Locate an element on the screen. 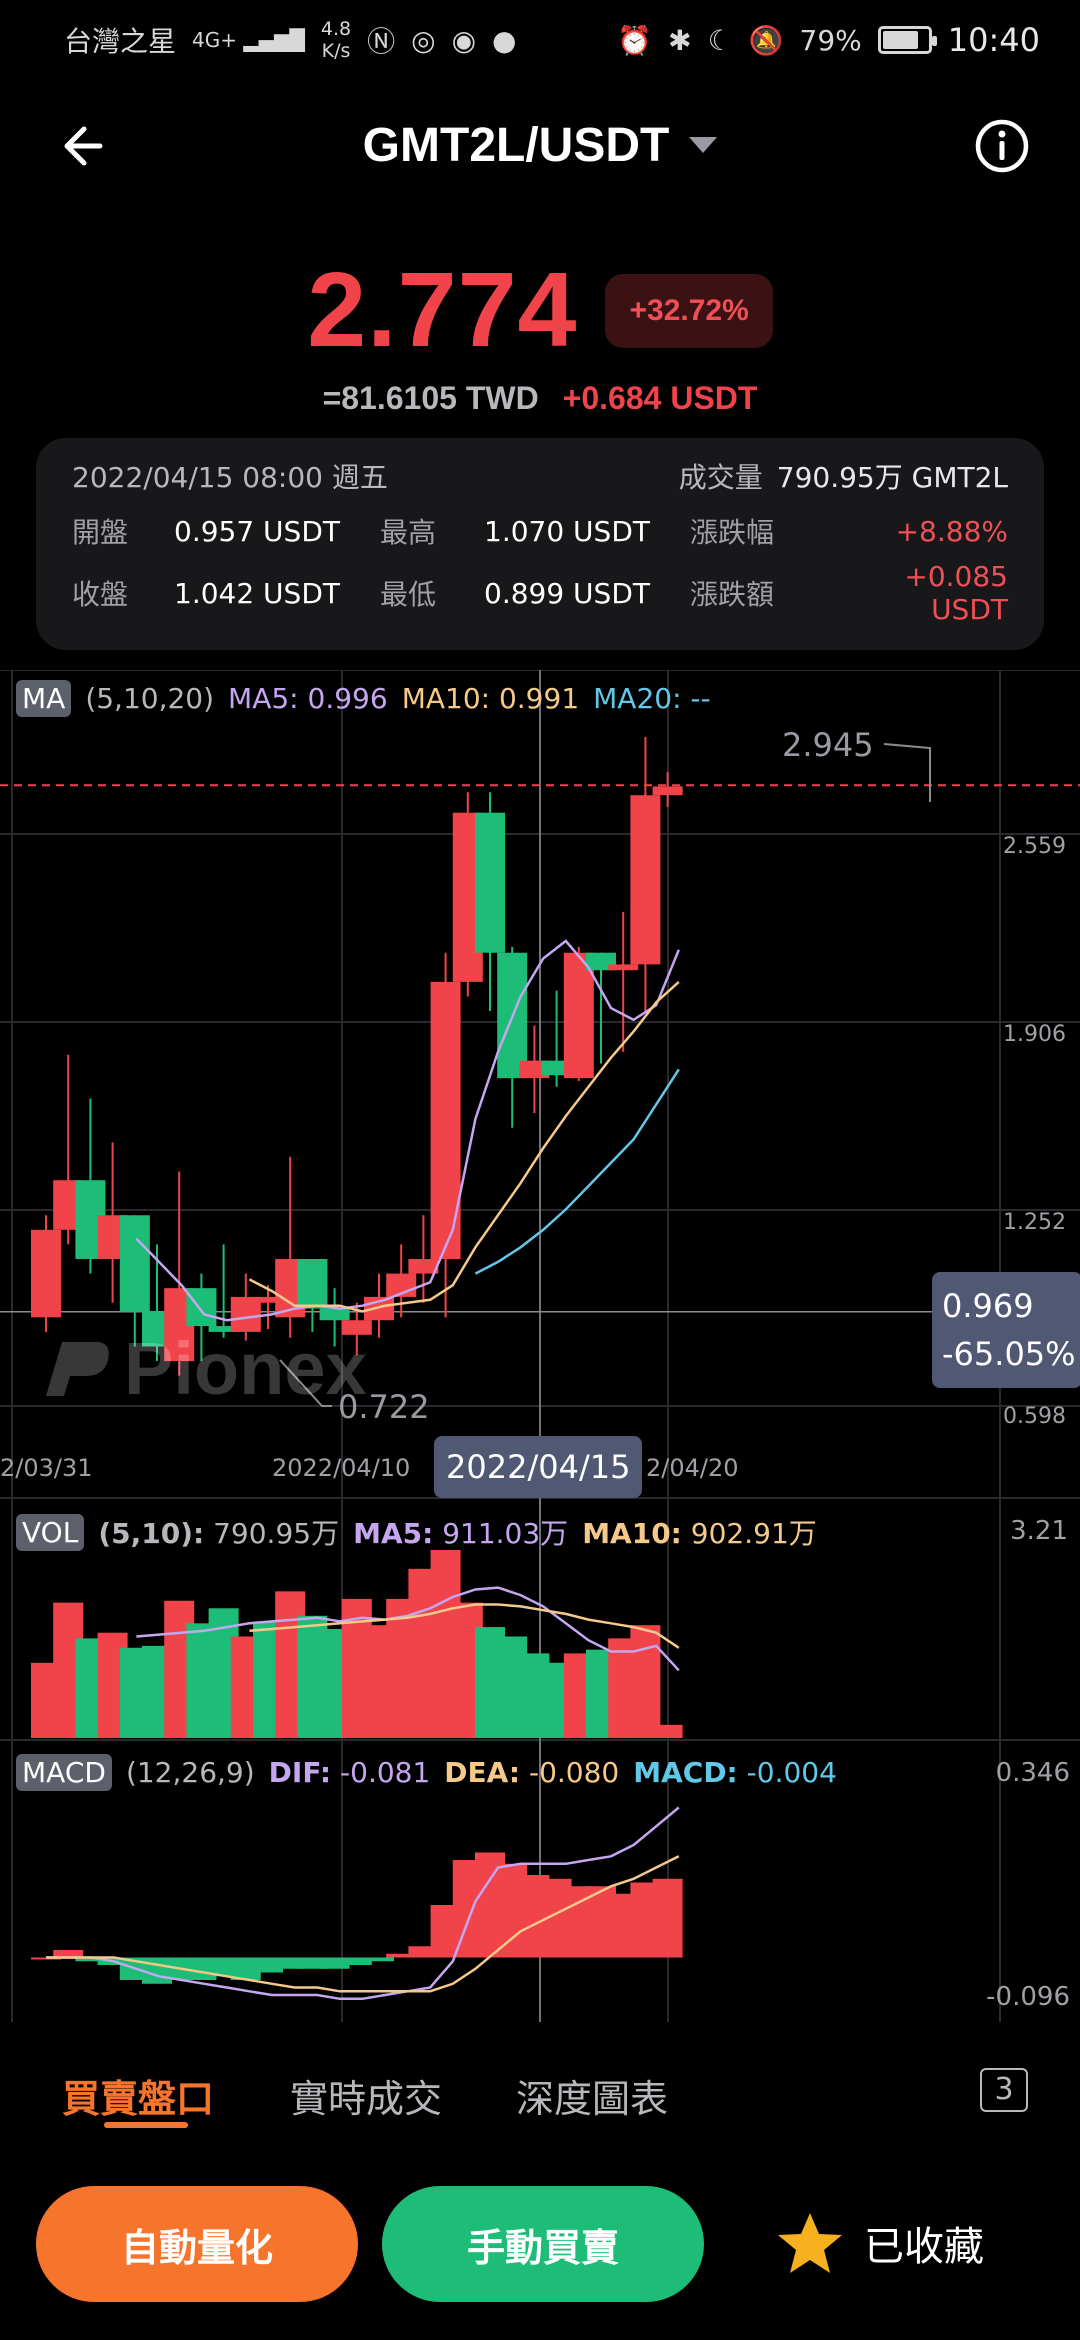  low-marker-leader is located at coordinates (305, 1383).